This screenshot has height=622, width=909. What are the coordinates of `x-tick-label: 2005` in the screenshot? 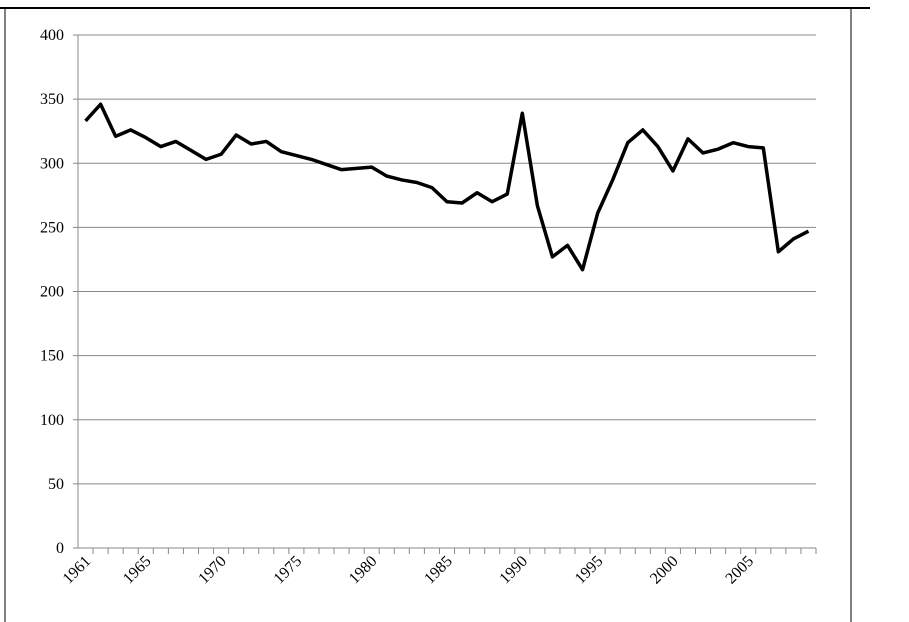 It's located at (739, 570).